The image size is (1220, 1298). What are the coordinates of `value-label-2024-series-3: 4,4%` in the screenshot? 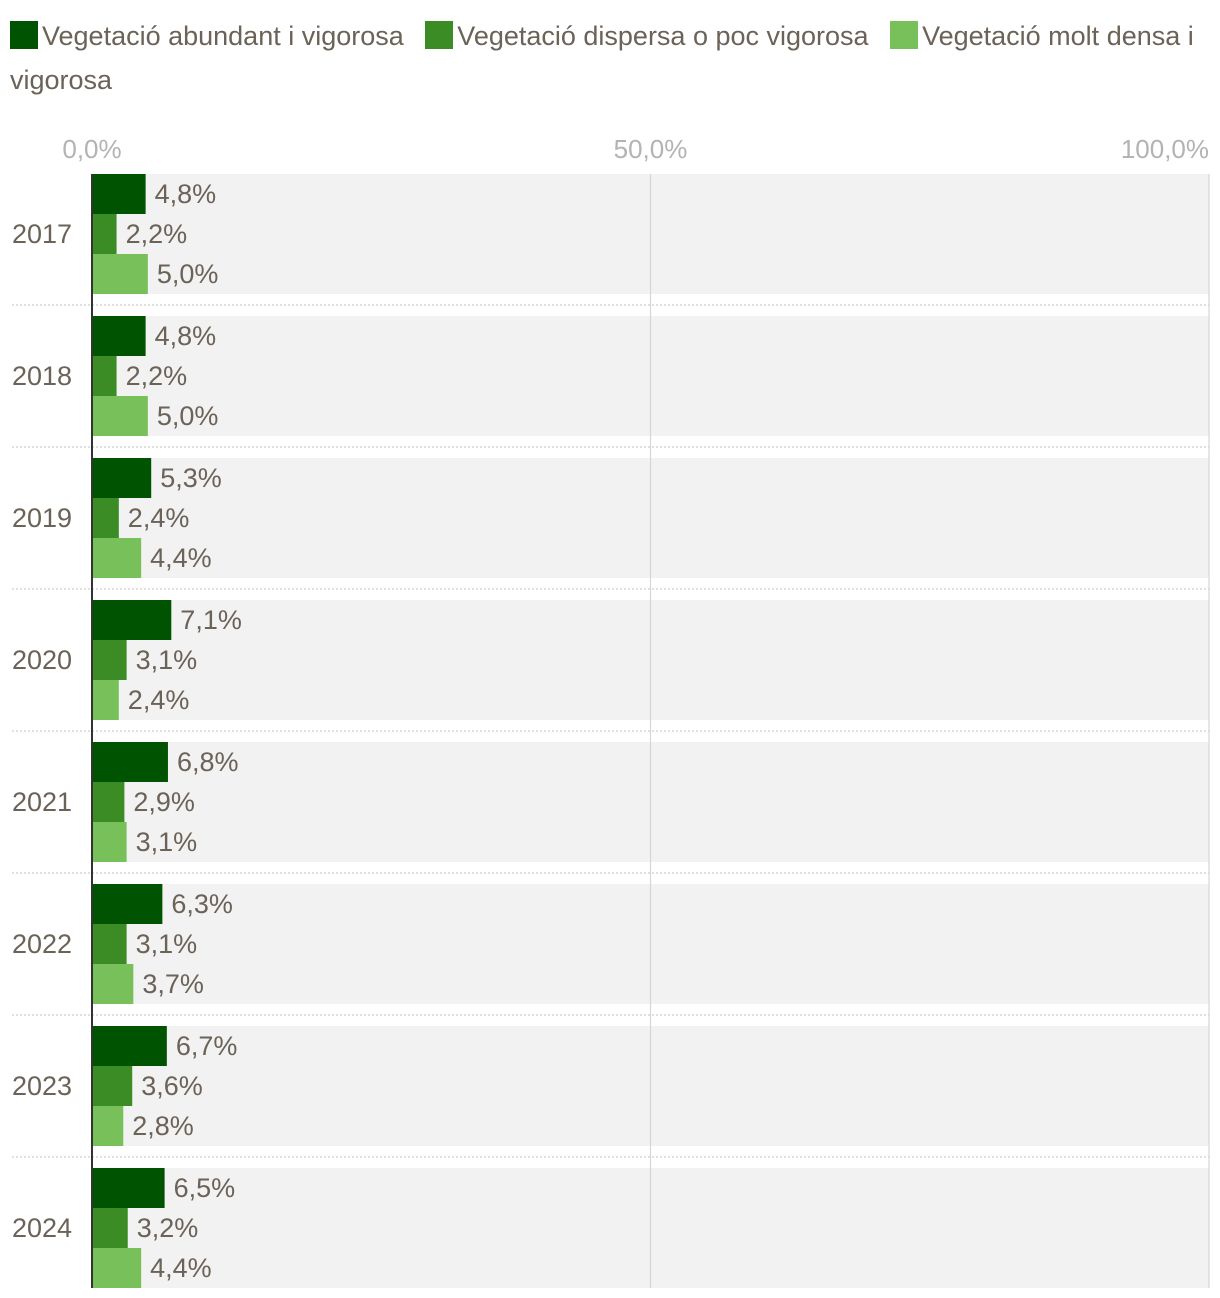 It's located at (181, 1268).